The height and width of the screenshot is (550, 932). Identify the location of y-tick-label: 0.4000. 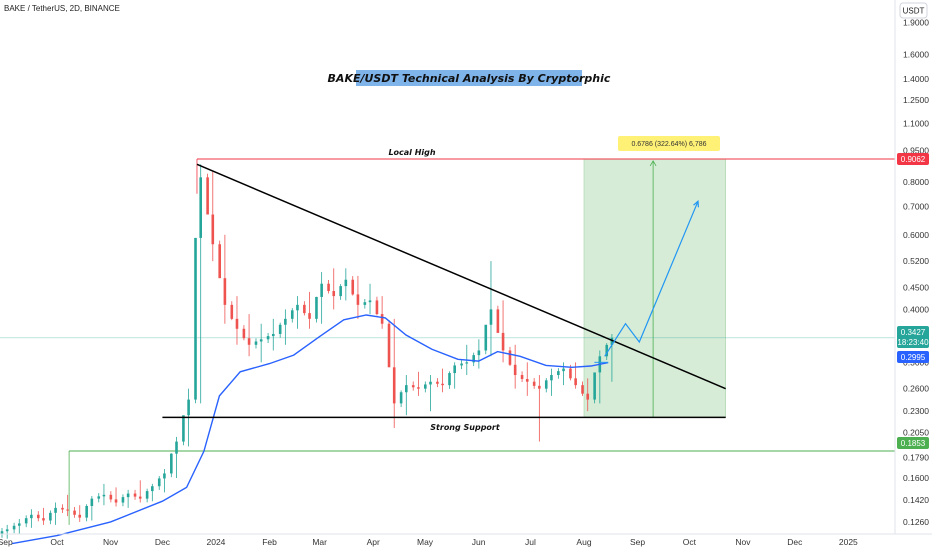
(916, 309).